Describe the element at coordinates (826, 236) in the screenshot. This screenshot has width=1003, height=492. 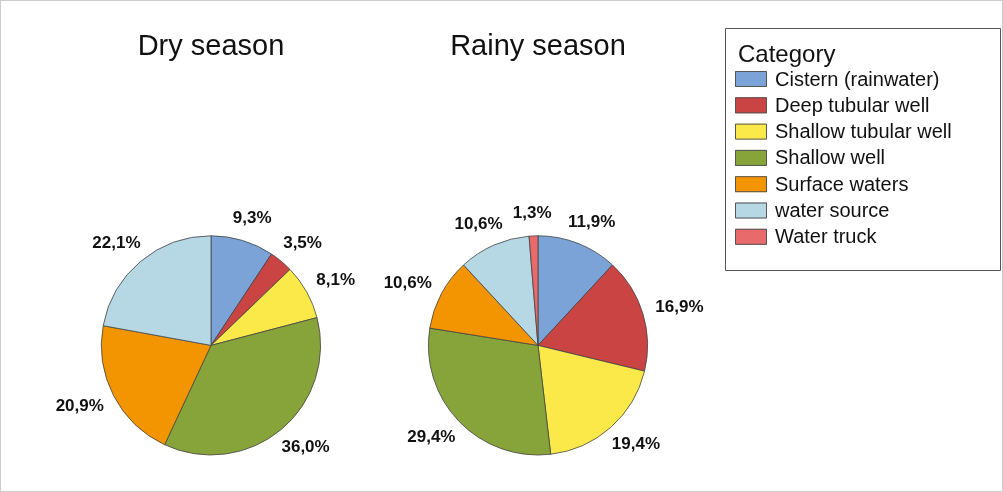
I see `legend-label: Water truck` at that location.